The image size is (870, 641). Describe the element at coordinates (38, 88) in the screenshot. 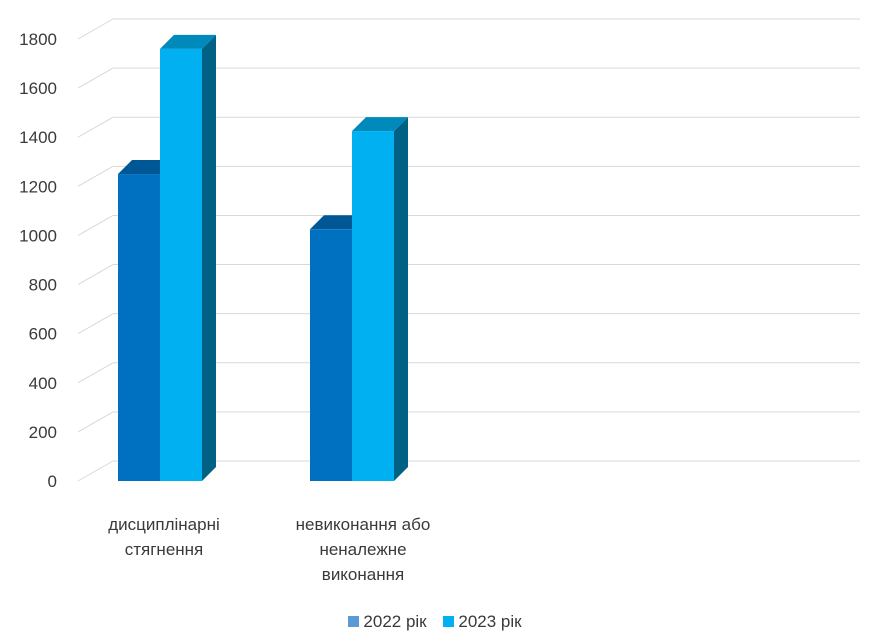

I see `y-tick-label: 1600` at that location.